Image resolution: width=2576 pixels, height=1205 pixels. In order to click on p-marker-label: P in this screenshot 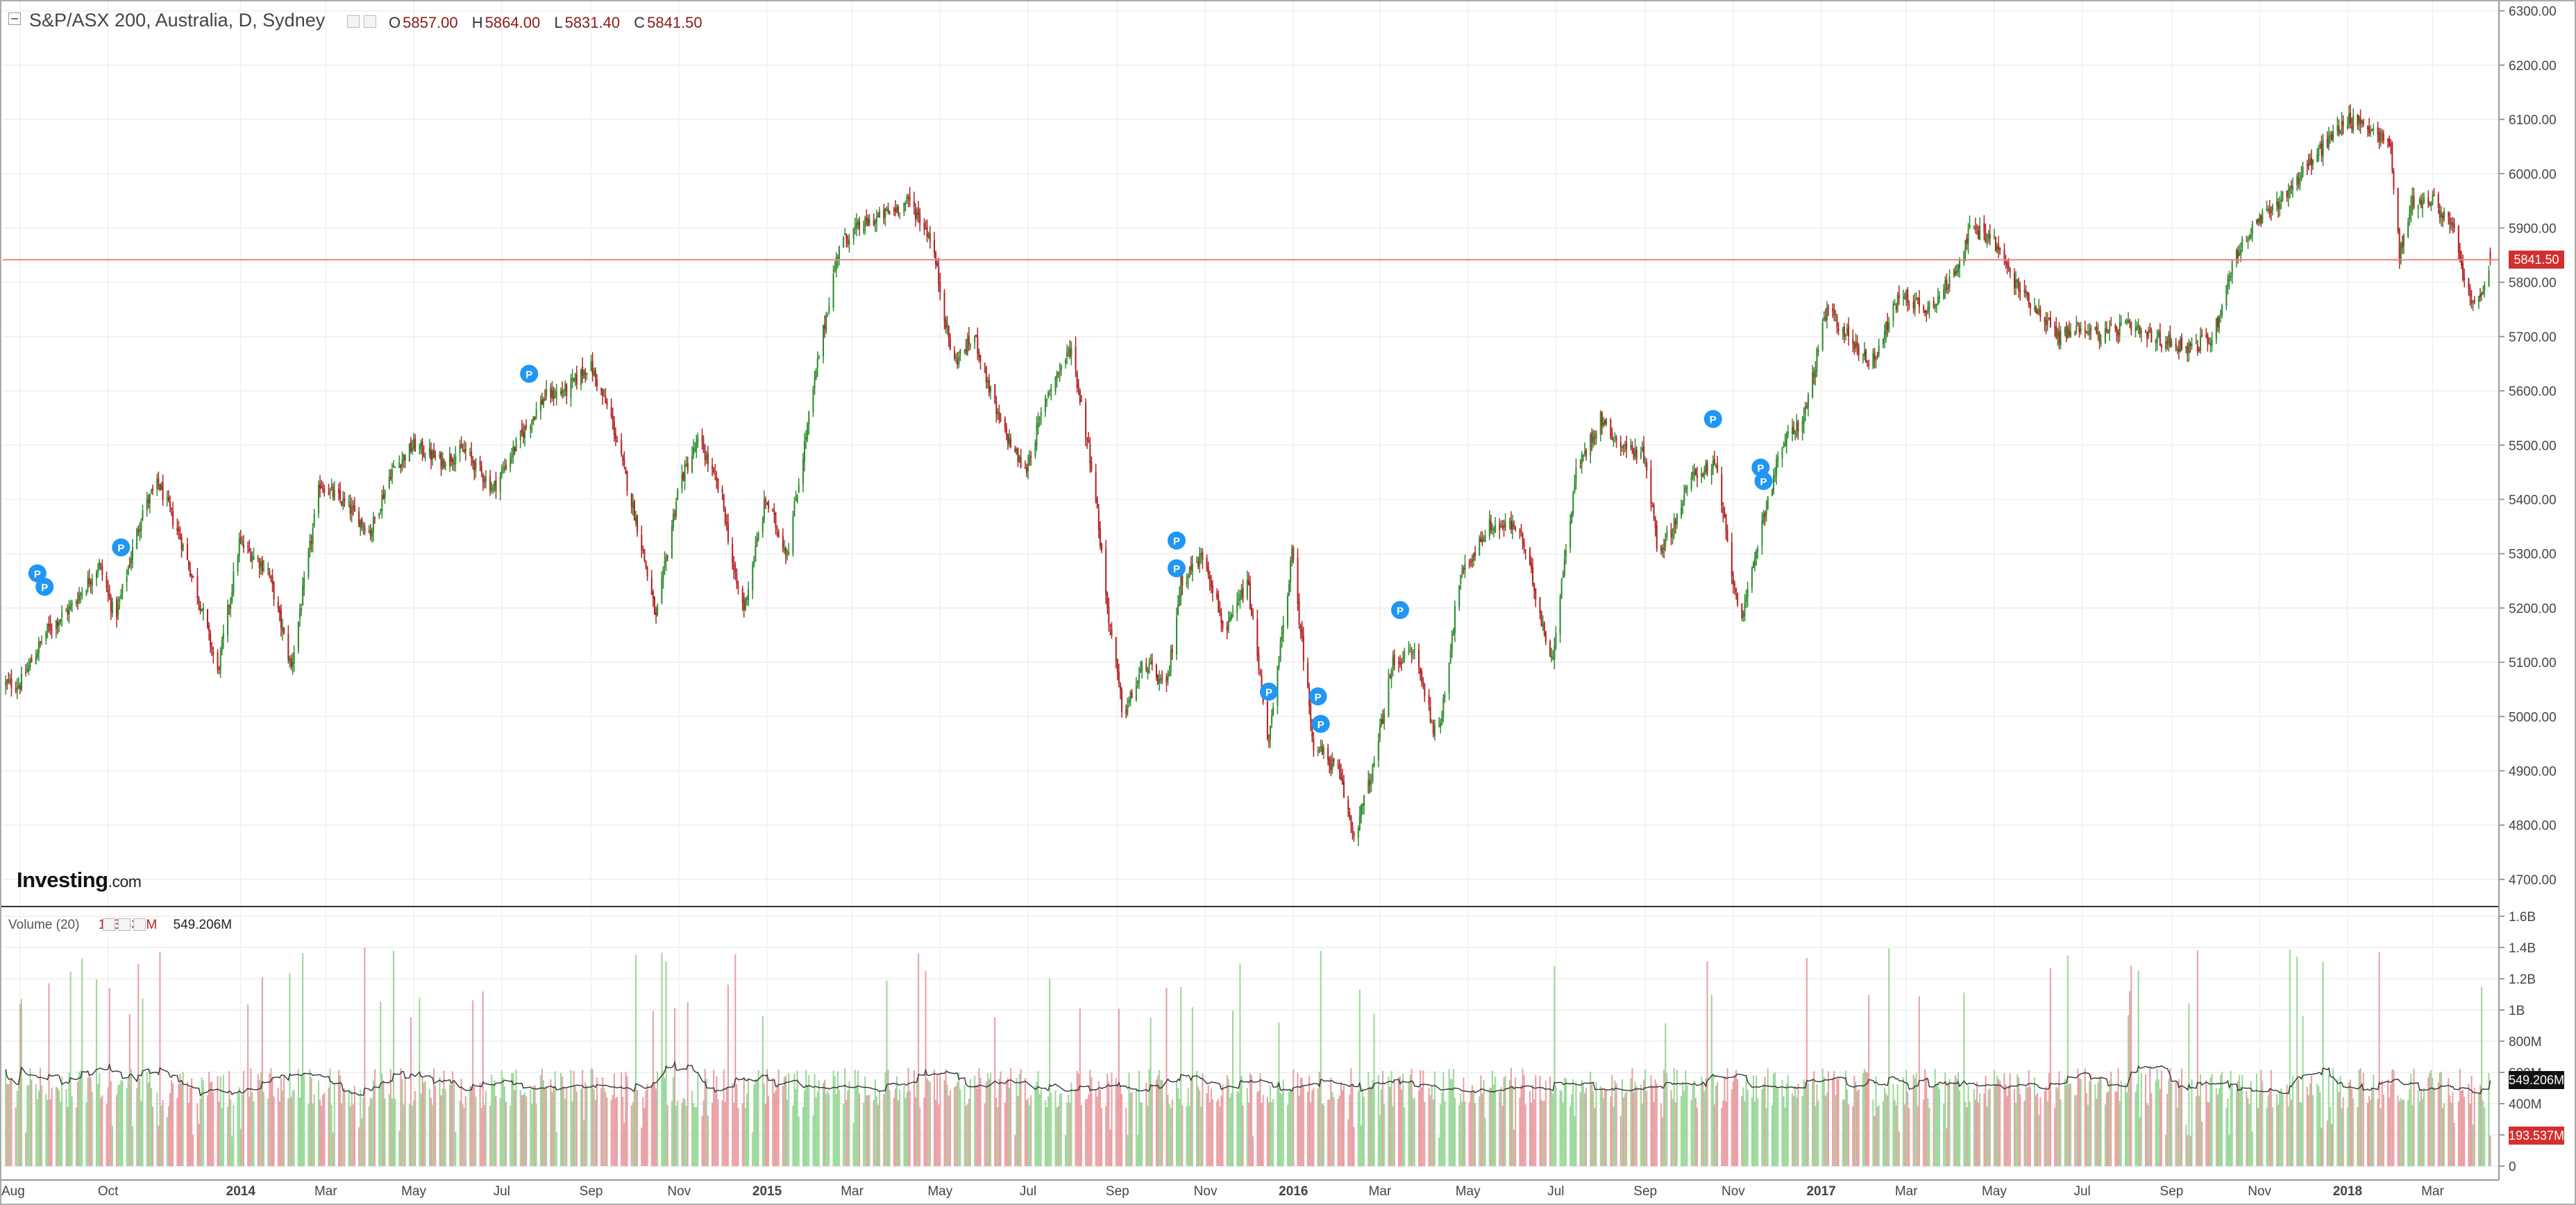, I will do `click(37, 574)`.